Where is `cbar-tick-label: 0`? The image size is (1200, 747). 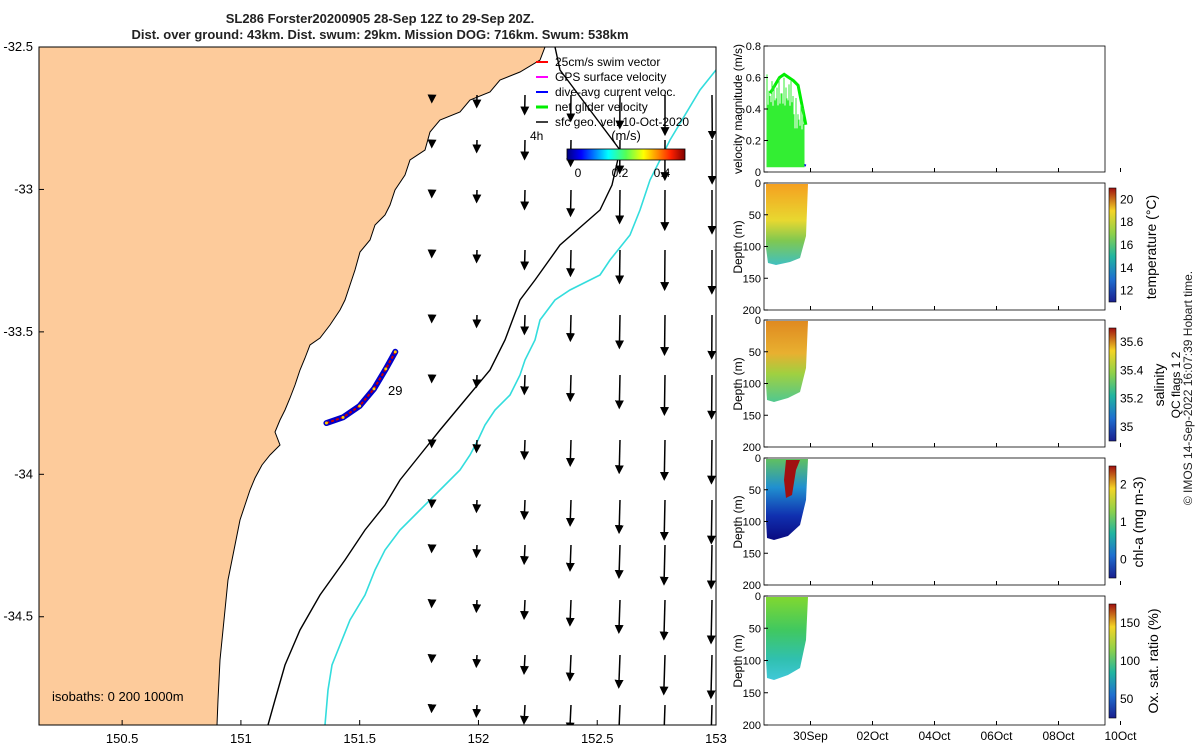 cbar-tick-label: 0 is located at coordinates (1123, 559).